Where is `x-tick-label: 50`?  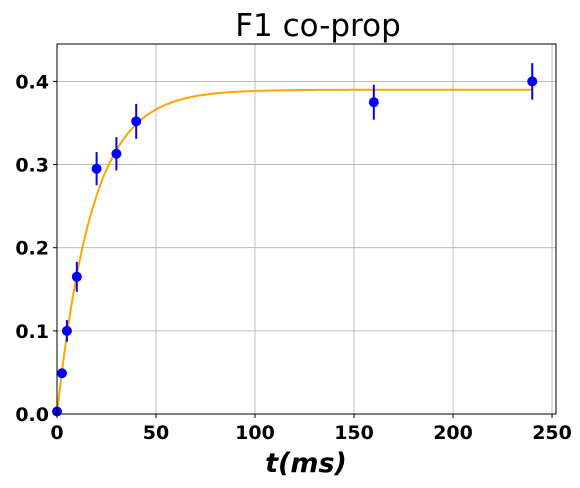 x-tick-label: 50 is located at coordinates (156, 433).